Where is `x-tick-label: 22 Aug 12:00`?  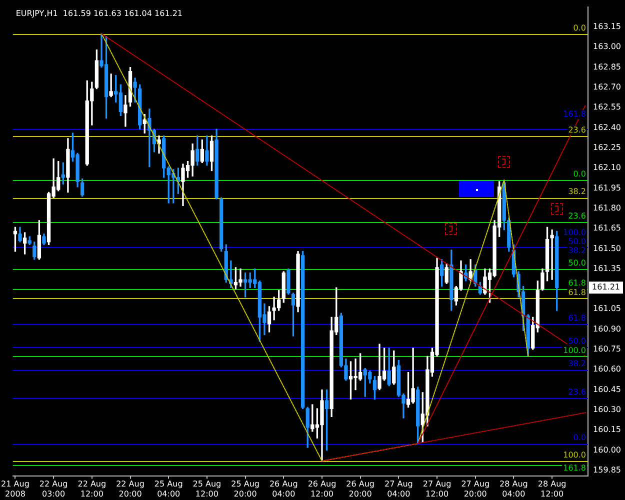 x-tick-label: 22 Aug 12:00 is located at coordinates (92, 489).